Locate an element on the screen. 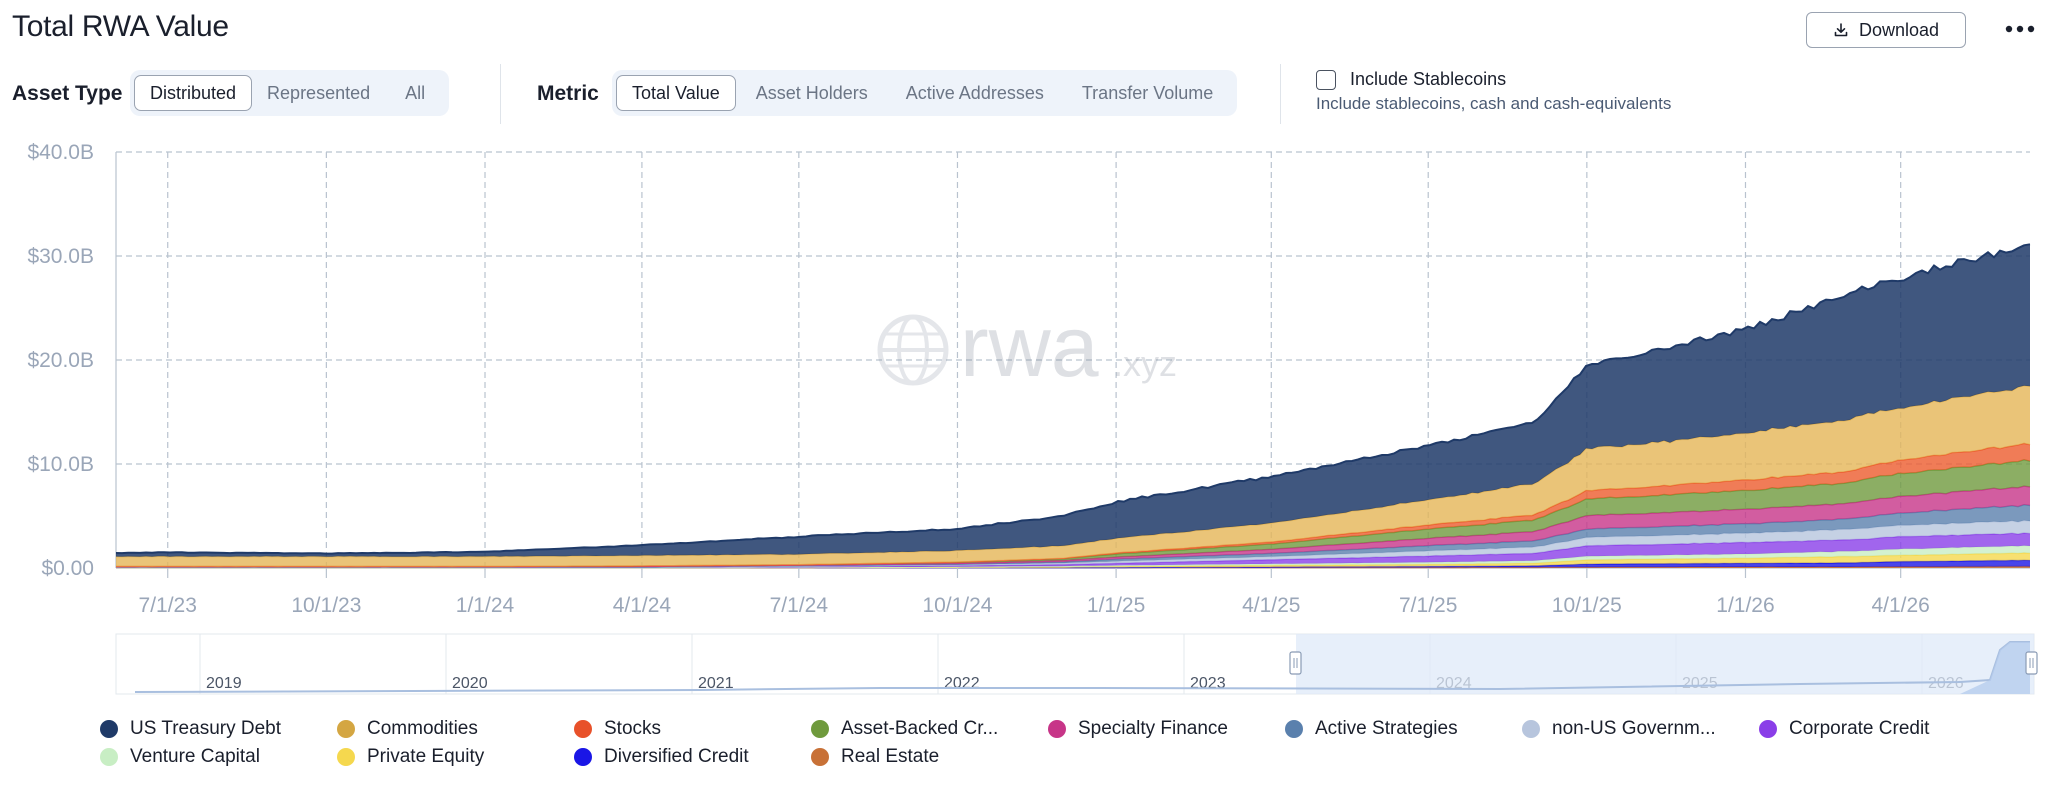  legend-label: Diversified Credit is located at coordinates (676, 756).